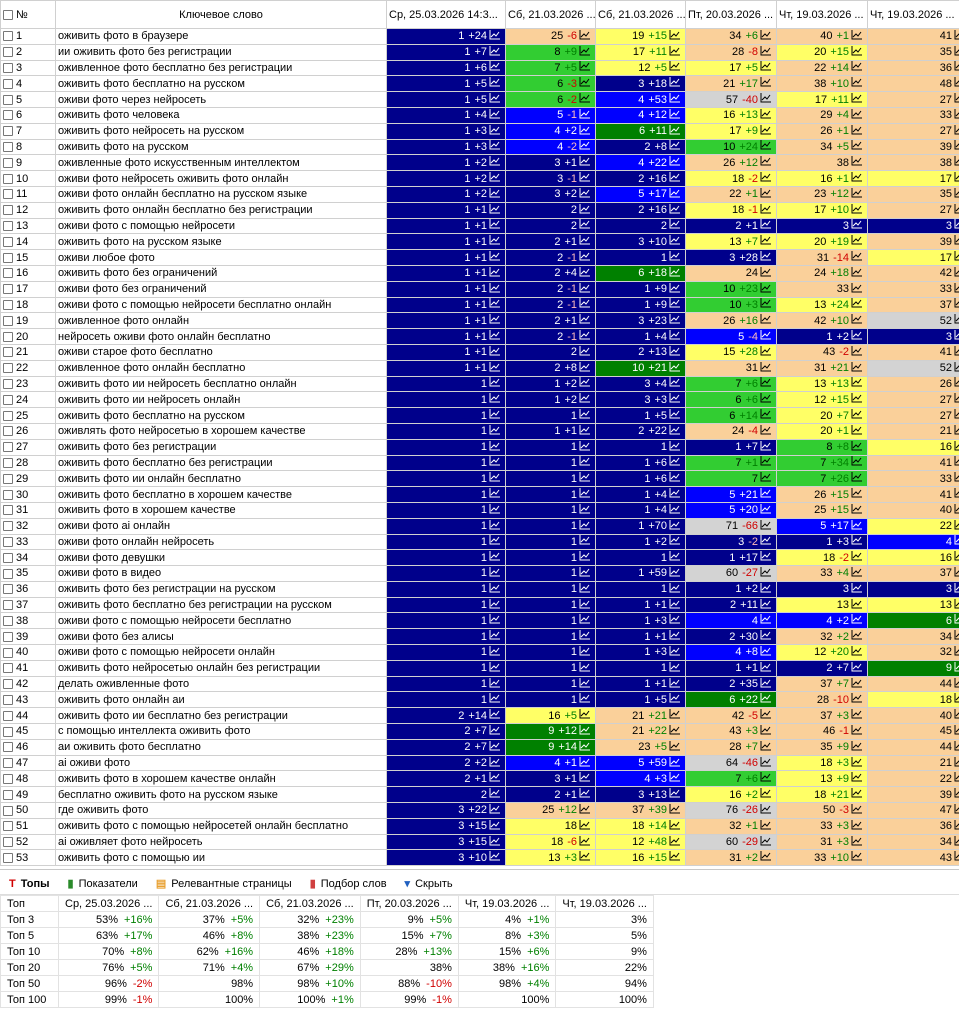 This screenshot has height=1024, width=959. Describe the element at coordinates (731, 684) in the screenshot. I see `position-cell: 2 +35` at that location.